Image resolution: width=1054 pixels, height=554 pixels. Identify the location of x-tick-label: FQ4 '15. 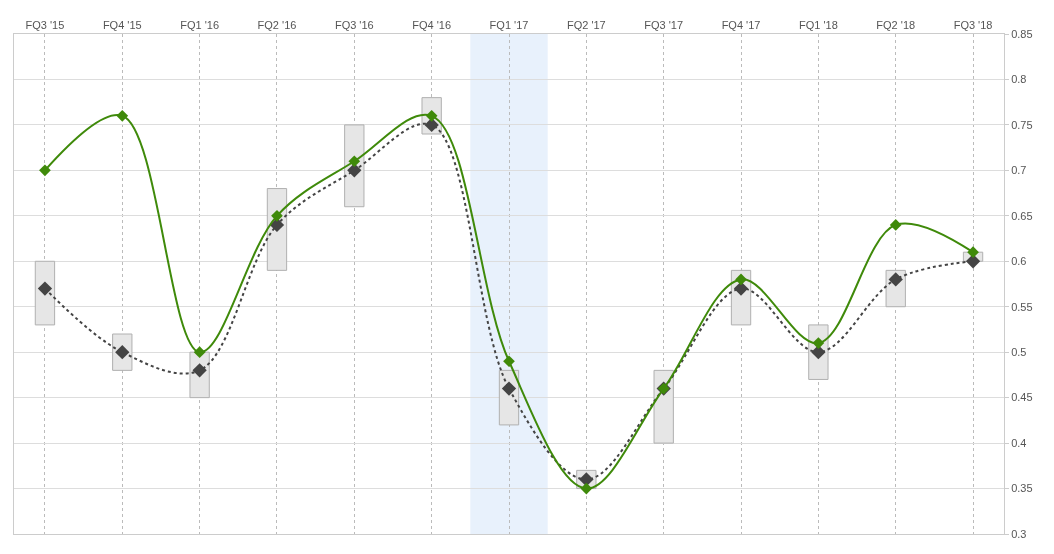
(122, 24).